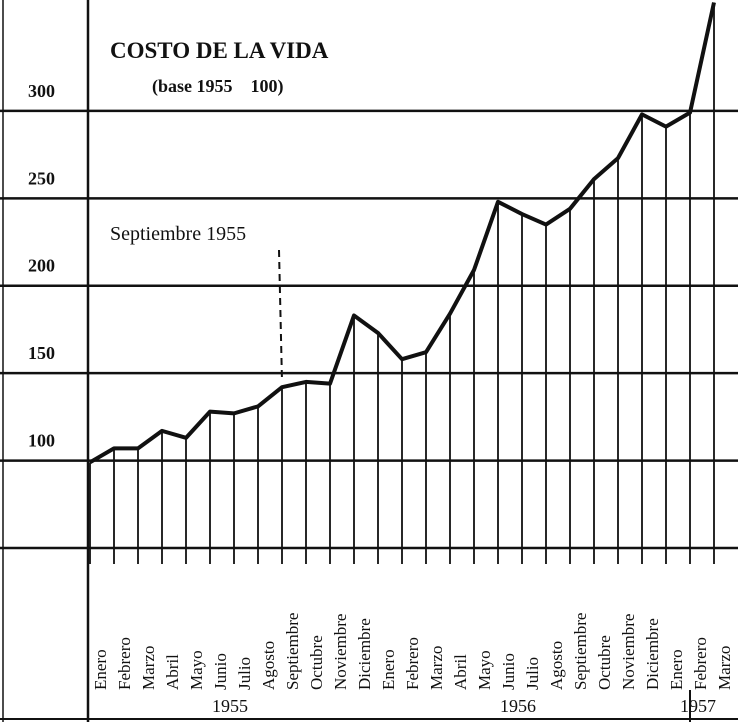 The height and width of the screenshot is (722, 738). Describe the element at coordinates (698, 706) in the screenshot. I see `year-label: 1957` at that location.